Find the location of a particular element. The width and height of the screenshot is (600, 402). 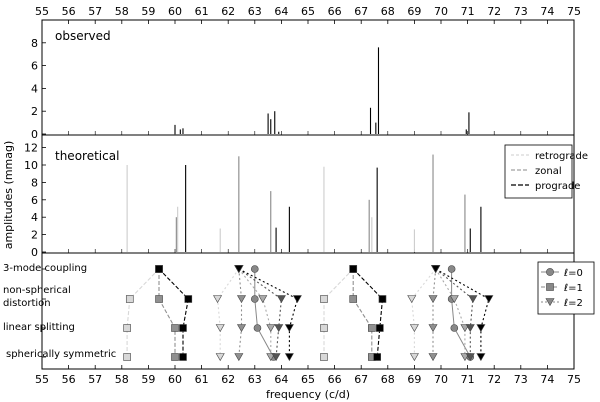

bottom-tick-label: 65 is located at coordinates (308, 379).